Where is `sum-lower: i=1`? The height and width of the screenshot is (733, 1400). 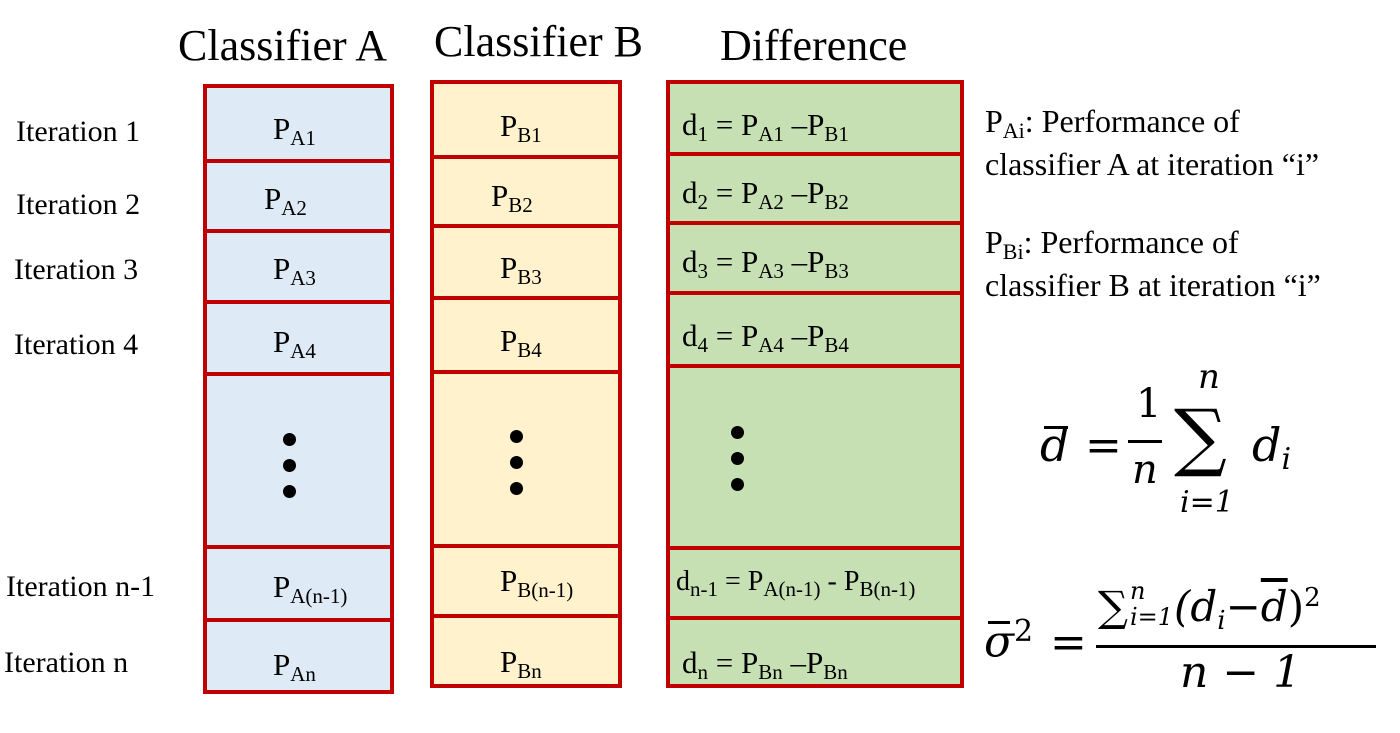 sum-lower: i=1 is located at coordinates (1207, 502).